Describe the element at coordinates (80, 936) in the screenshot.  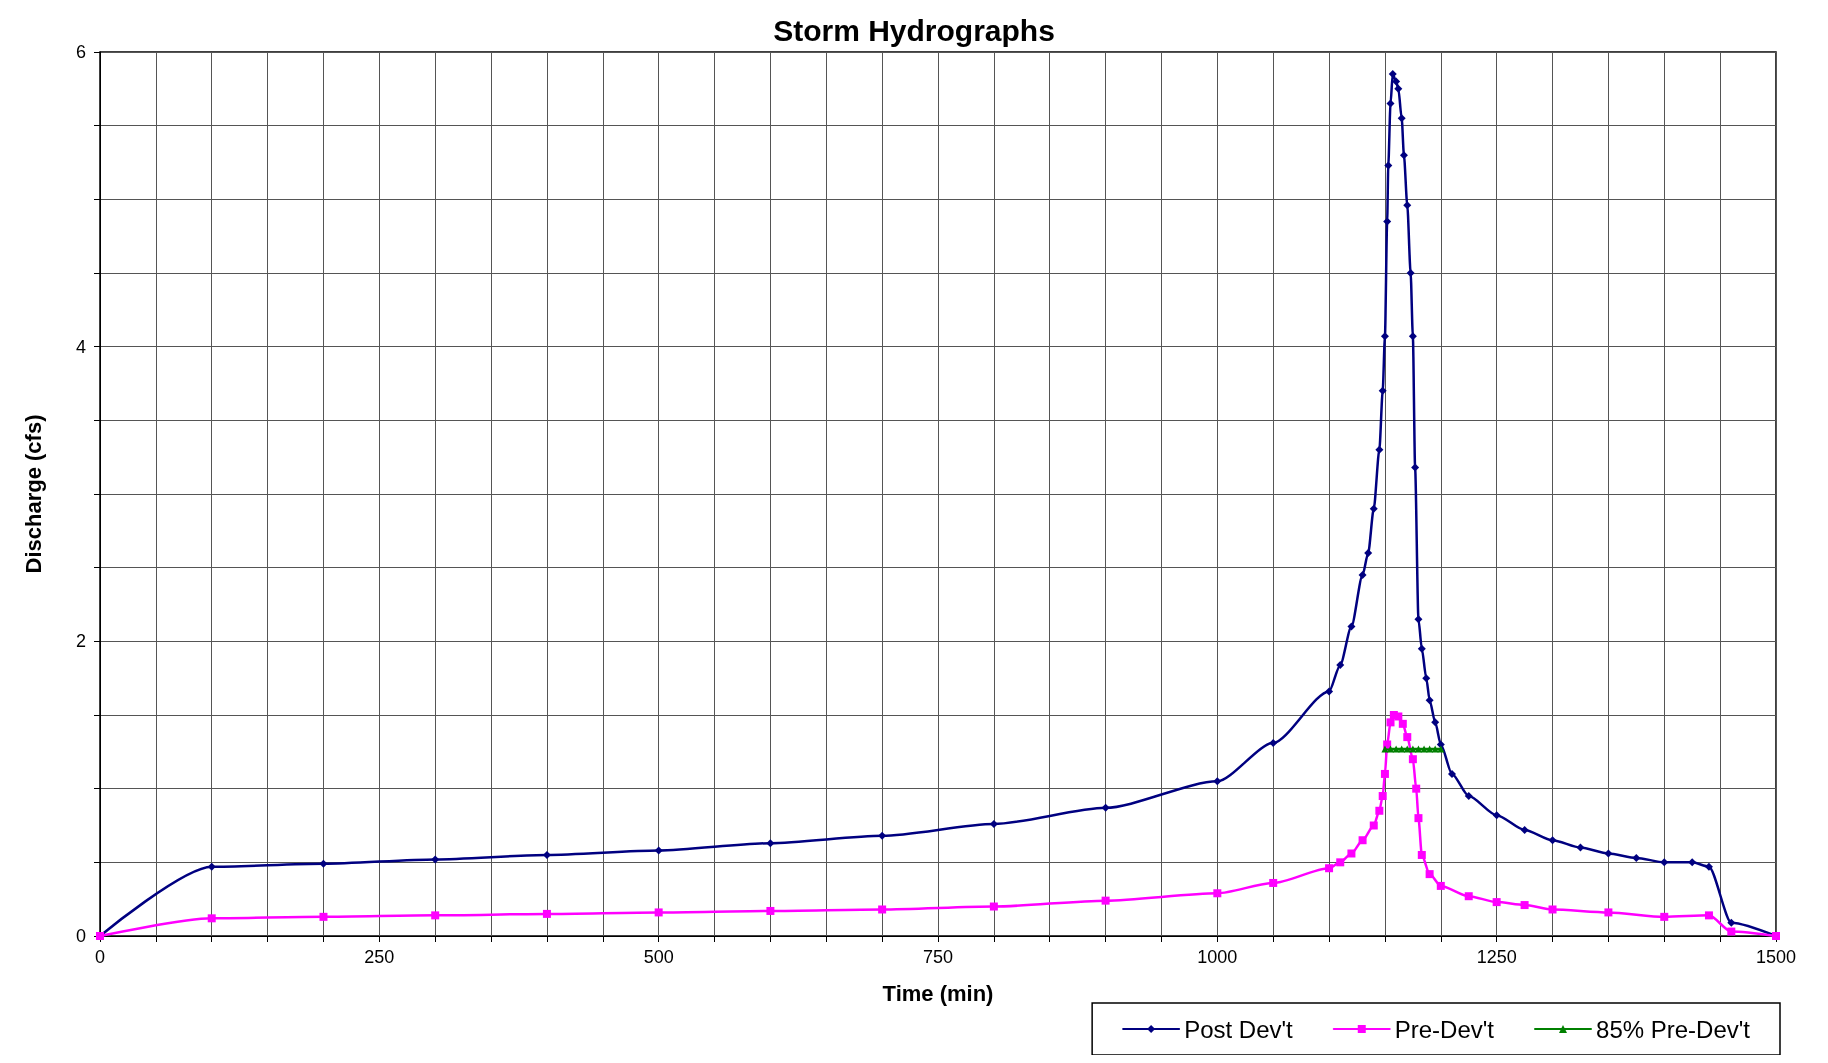
I see `y-tick-label: 0` at that location.